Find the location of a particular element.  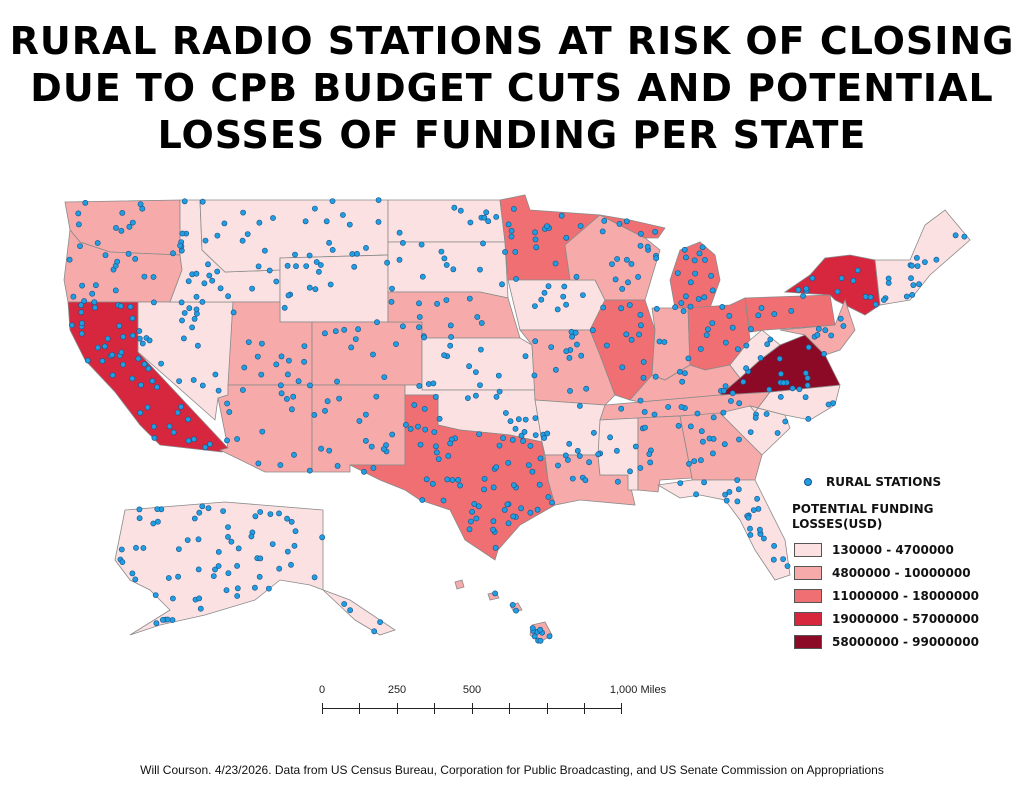

legend-swatch is located at coordinates (808, 641).